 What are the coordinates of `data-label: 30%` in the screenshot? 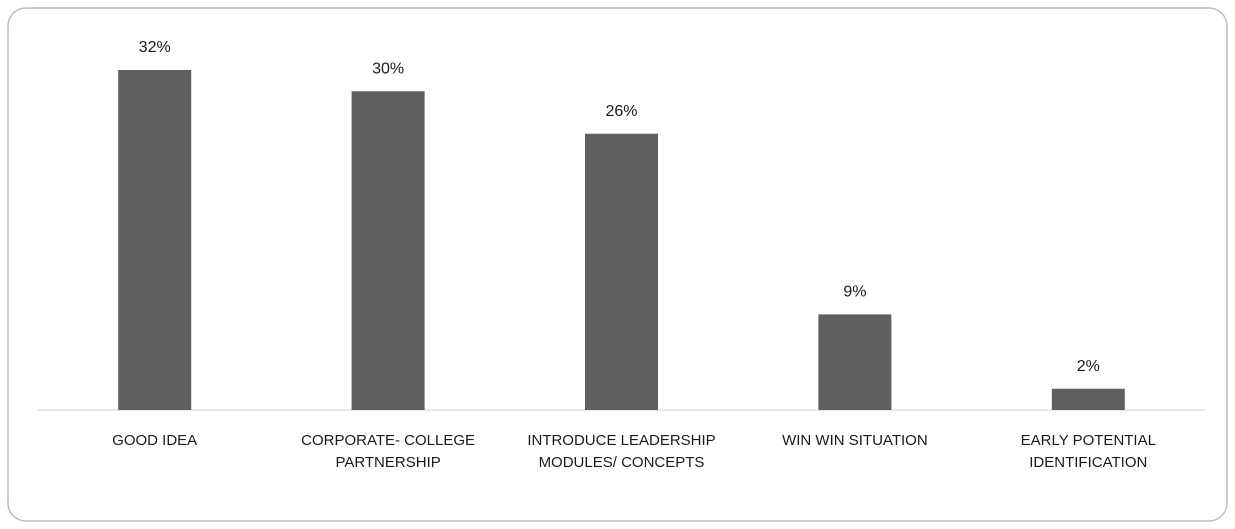 It's located at (388, 68).